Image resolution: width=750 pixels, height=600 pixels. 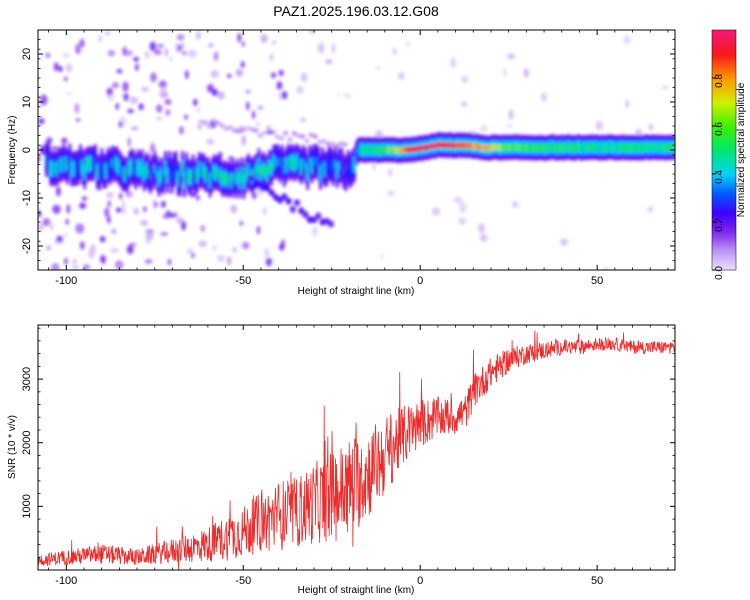 What do you see at coordinates (356, 291) in the screenshot?
I see `spectrogram-x-axis-label: Height of straight line (km)` at bounding box center [356, 291].